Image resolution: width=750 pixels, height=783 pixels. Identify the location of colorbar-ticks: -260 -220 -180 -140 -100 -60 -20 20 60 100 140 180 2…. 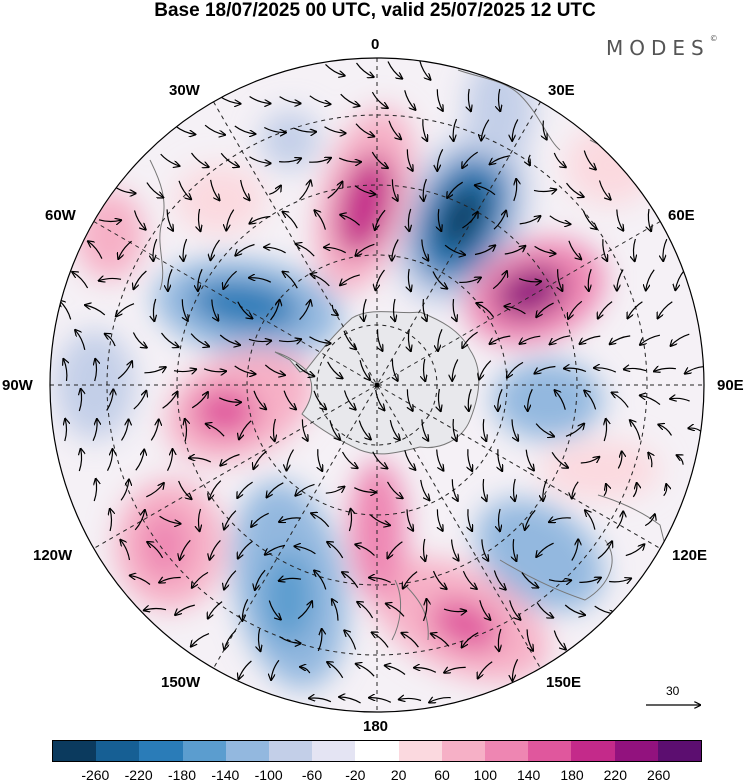
(375, 775).